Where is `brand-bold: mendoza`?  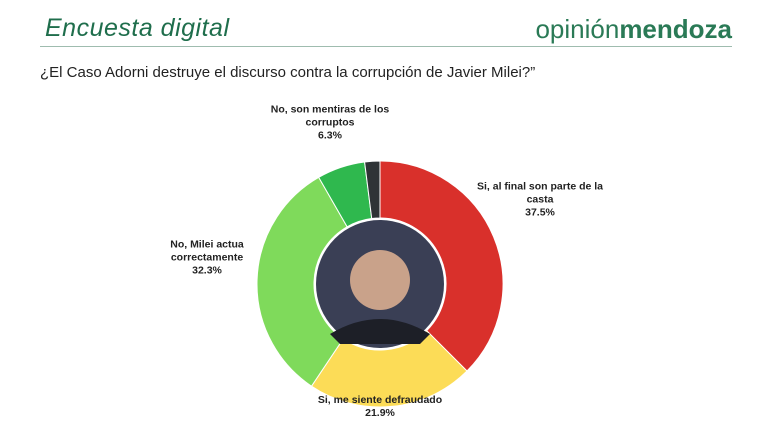 brand-bold: mendoza is located at coordinates (675, 29).